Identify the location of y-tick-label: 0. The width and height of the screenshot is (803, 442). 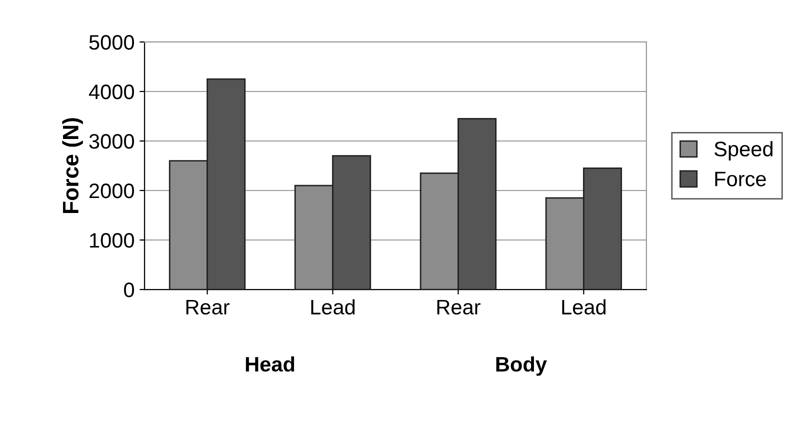
(129, 290).